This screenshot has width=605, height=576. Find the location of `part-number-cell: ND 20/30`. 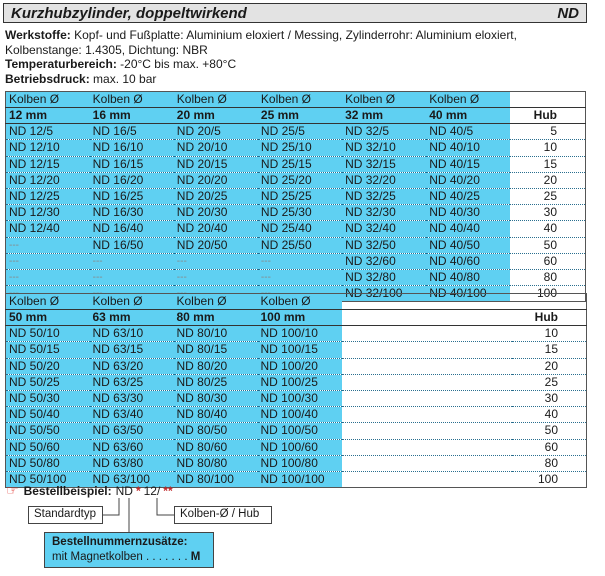

part-number-cell: ND 20/30 is located at coordinates (215, 213).